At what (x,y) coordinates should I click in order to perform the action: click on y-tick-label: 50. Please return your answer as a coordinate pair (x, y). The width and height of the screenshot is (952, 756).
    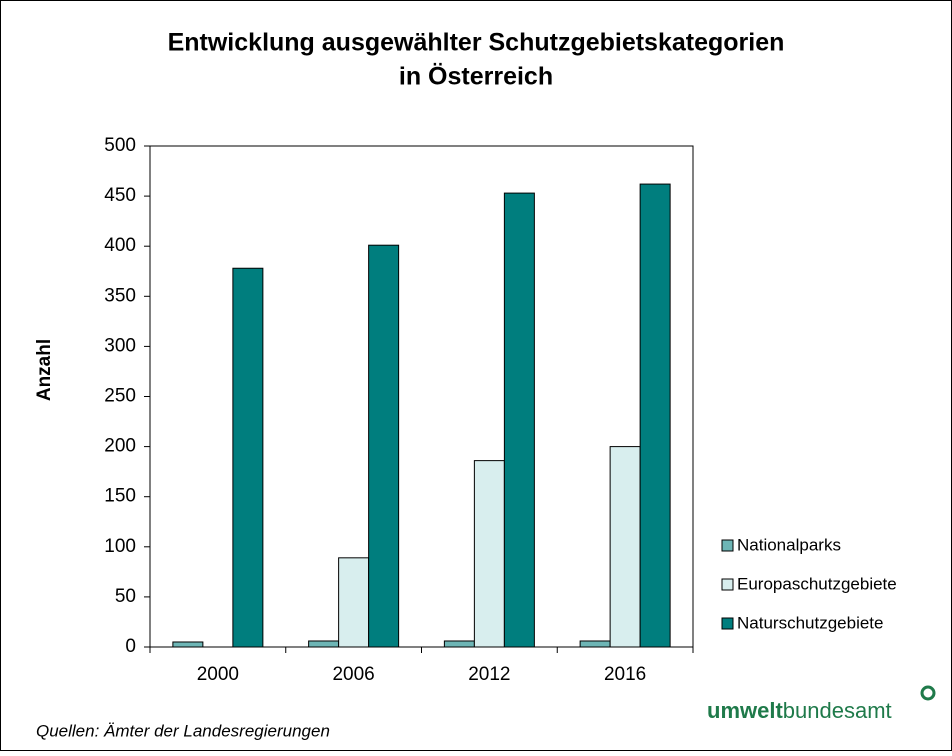
    Looking at the image, I should click on (125, 596).